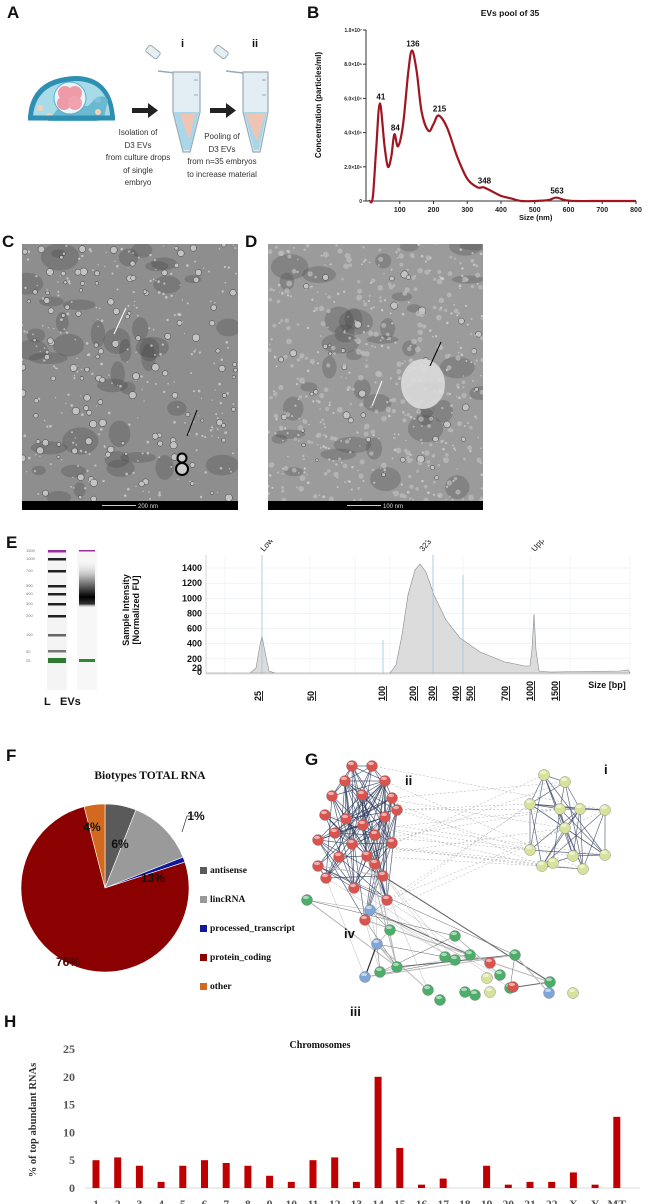  Describe the element at coordinates (72, 1160) in the screenshot. I see `y-tick-label: 5` at that location.